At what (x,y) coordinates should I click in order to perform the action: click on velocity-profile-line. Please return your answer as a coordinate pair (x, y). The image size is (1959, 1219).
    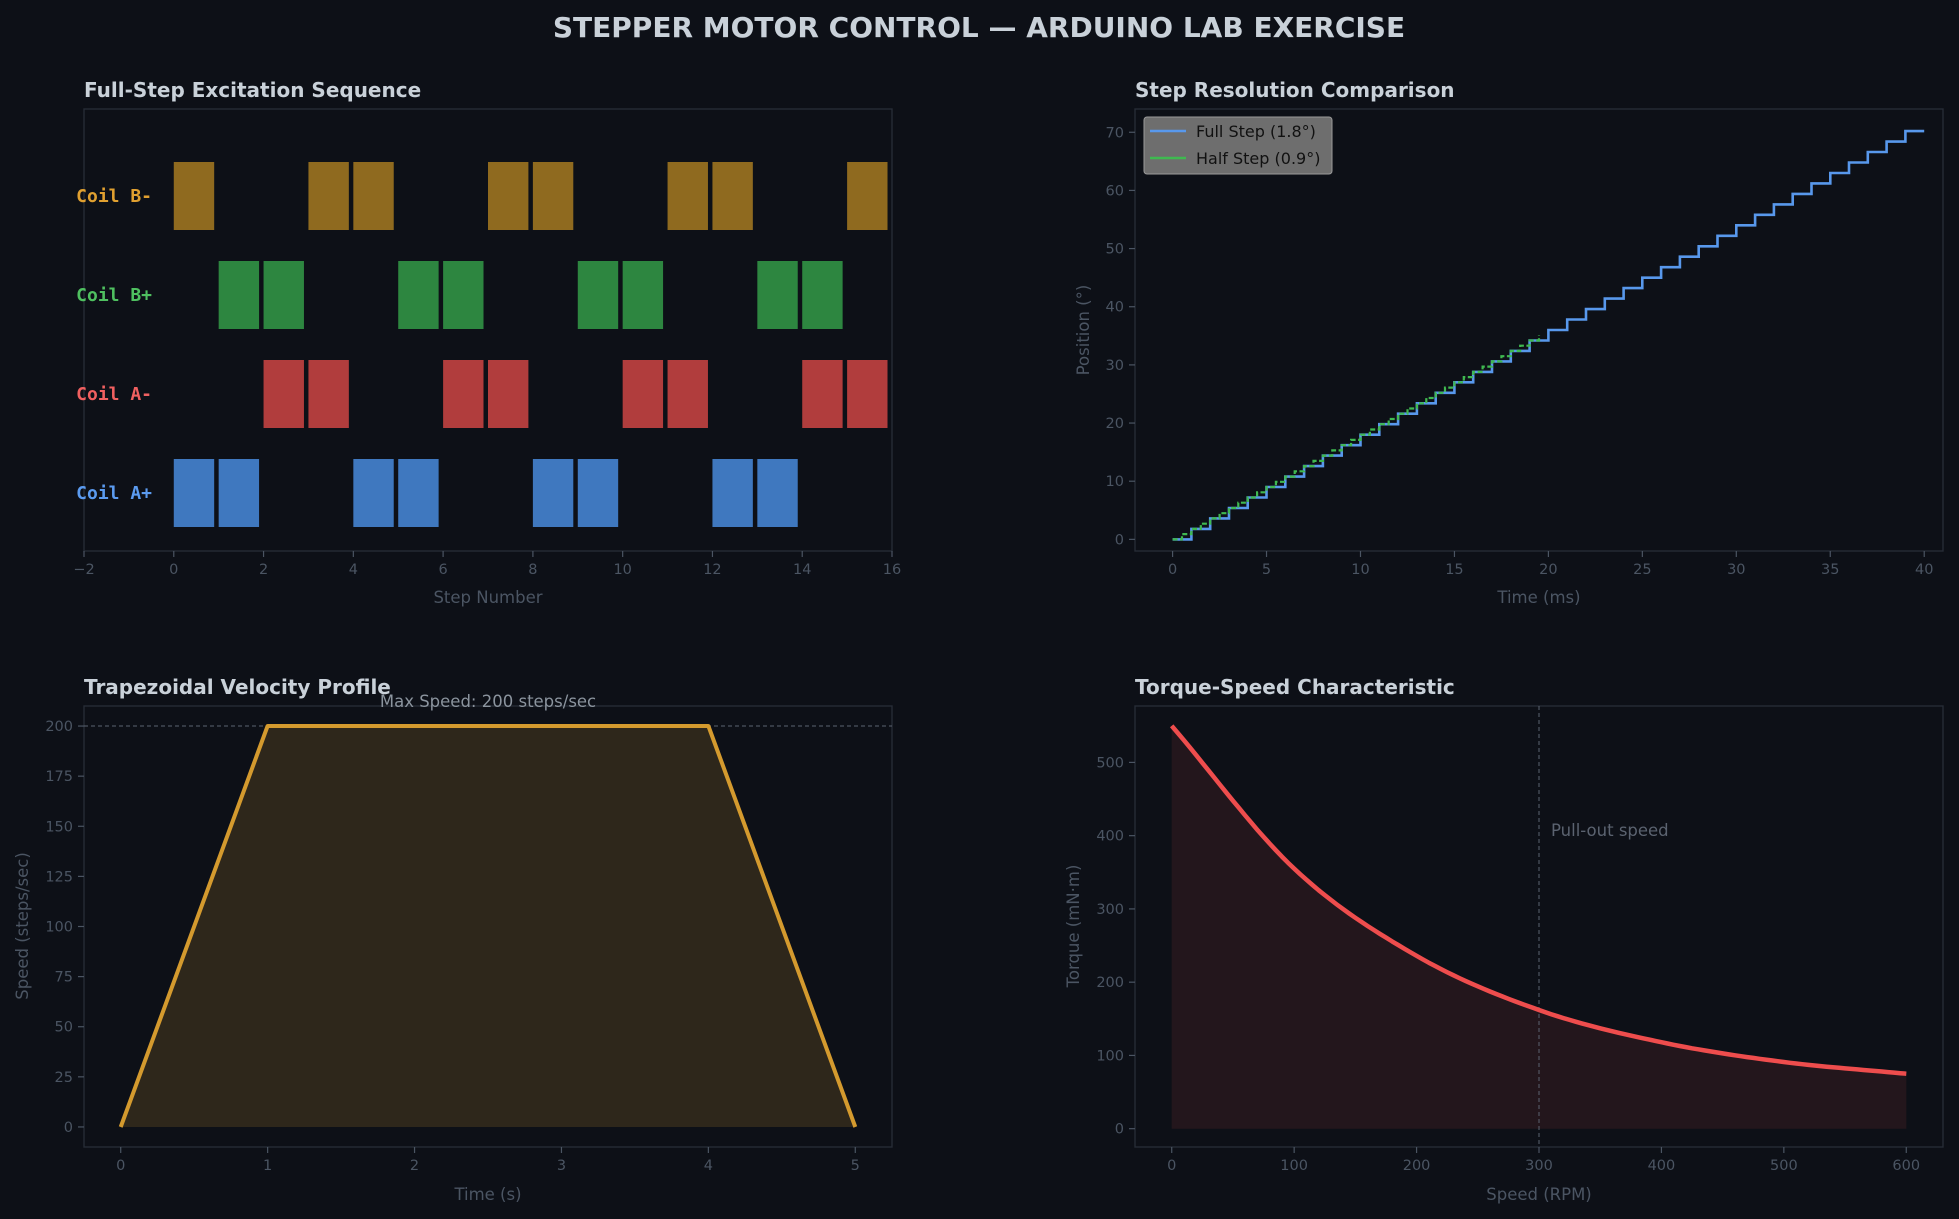
    Looking at the image, I should click on (488, 926).